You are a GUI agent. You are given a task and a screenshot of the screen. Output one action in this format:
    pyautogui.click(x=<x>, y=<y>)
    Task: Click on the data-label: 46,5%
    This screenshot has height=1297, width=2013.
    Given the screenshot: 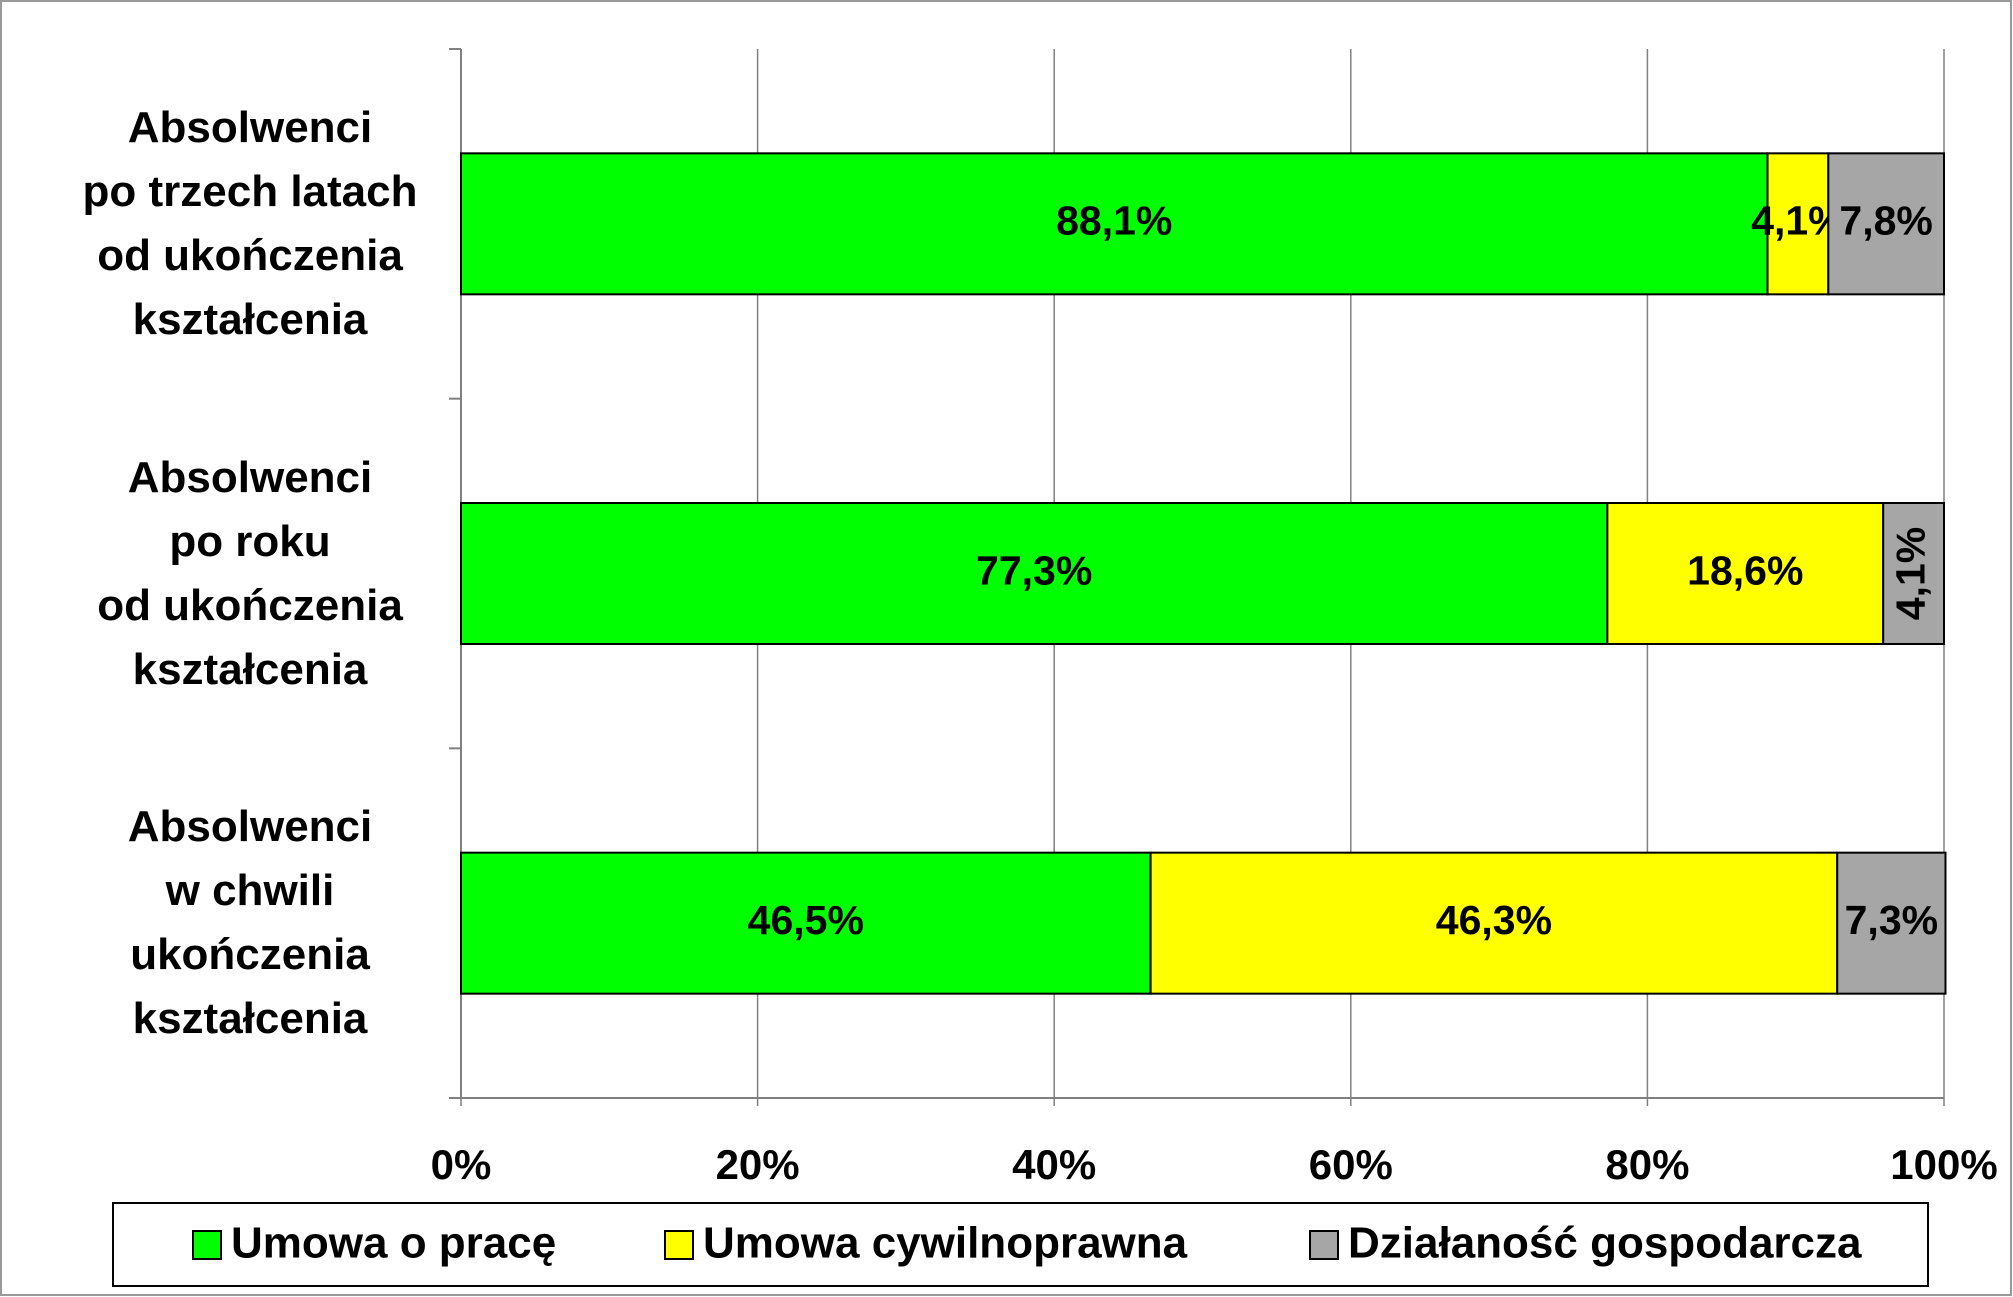 What is the action you would take?
    pyautogui.click(x=806, y=920)
    